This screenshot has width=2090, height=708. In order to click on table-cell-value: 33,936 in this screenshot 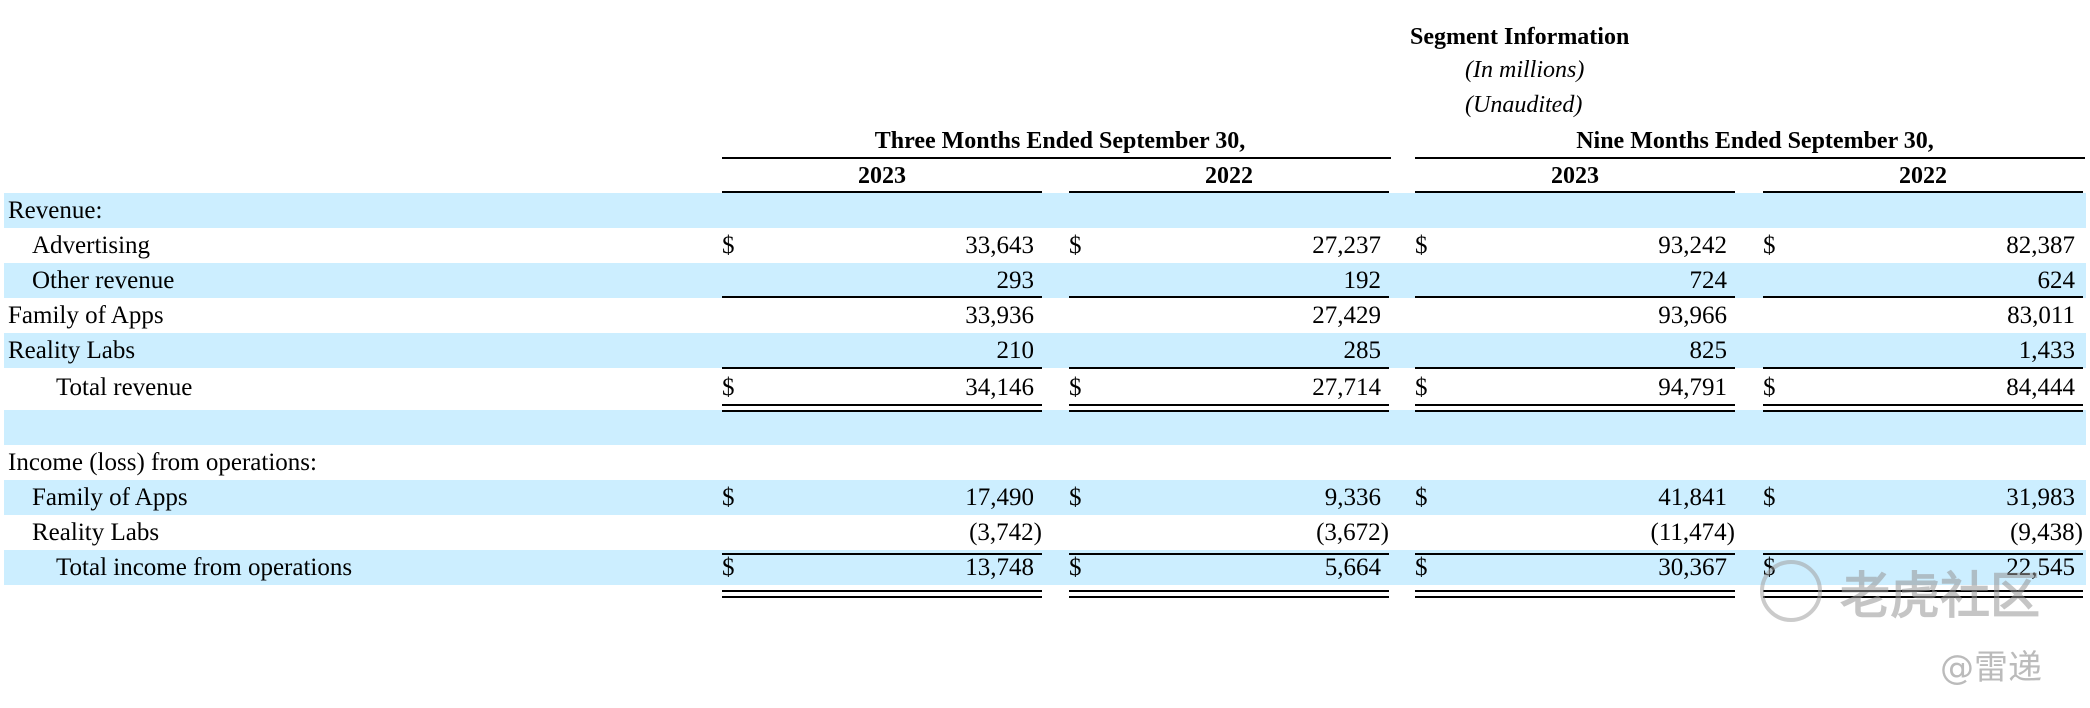, I will do `click(999, 315)`.